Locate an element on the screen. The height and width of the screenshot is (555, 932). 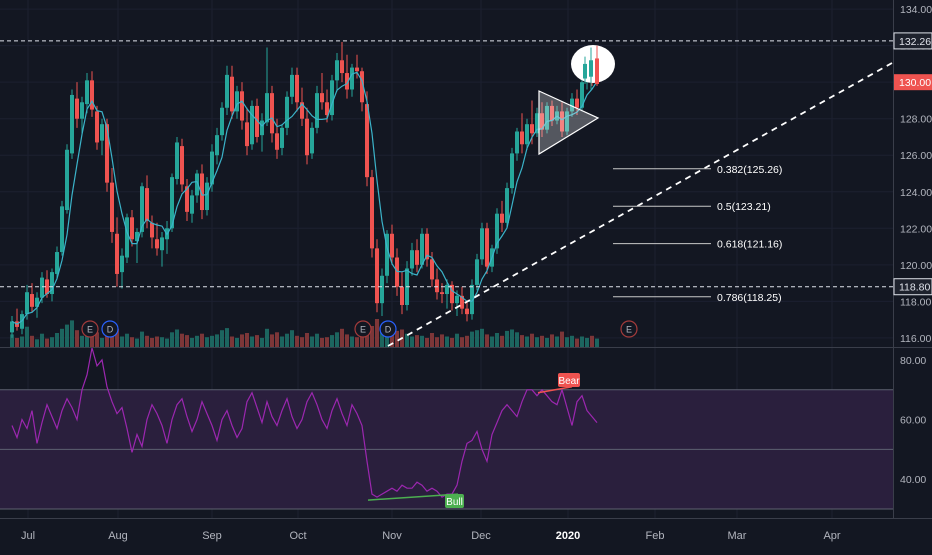
bull-badge is located at coordinates (454, 501).